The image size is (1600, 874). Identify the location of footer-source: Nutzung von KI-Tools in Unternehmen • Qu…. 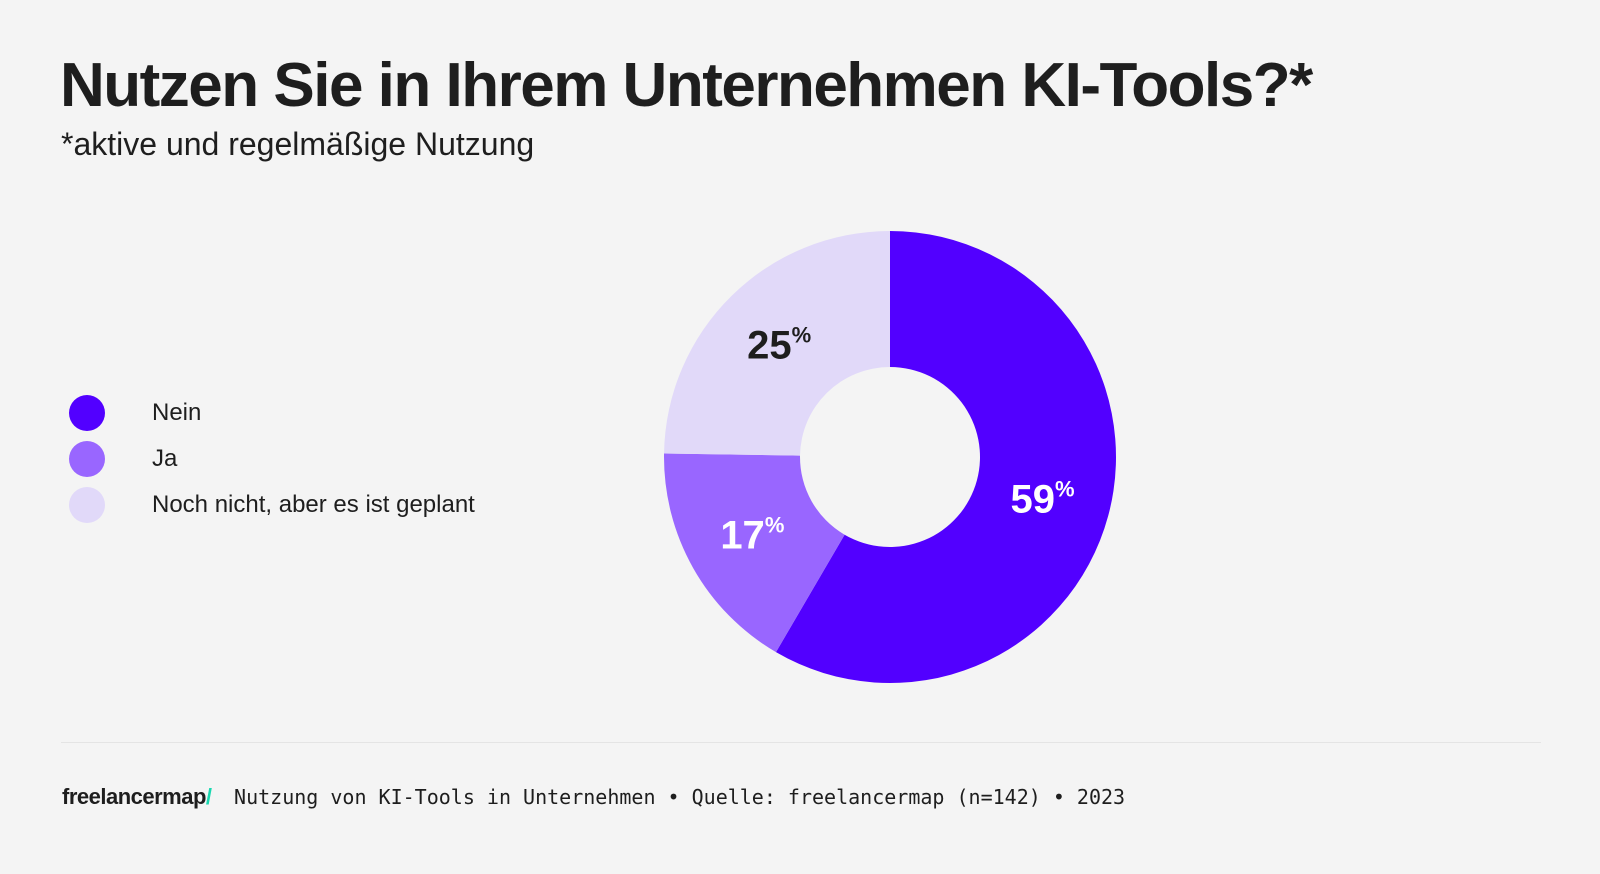
(680, 797).